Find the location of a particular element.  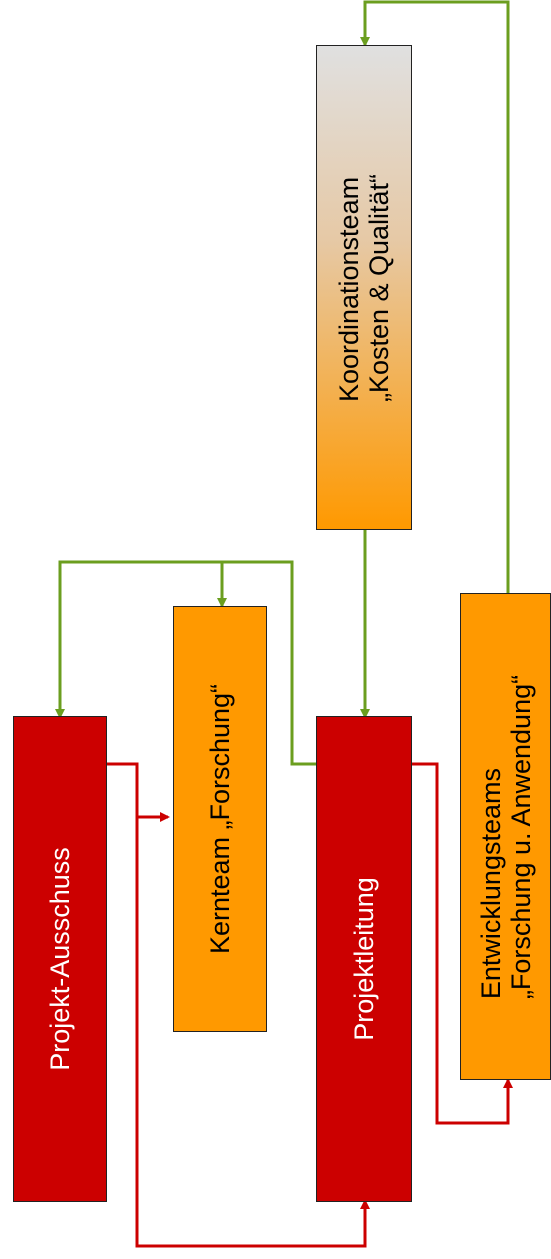

kernteam-forschung-label: Kernteam „Forschung“ is located at coordinates (220, 819).